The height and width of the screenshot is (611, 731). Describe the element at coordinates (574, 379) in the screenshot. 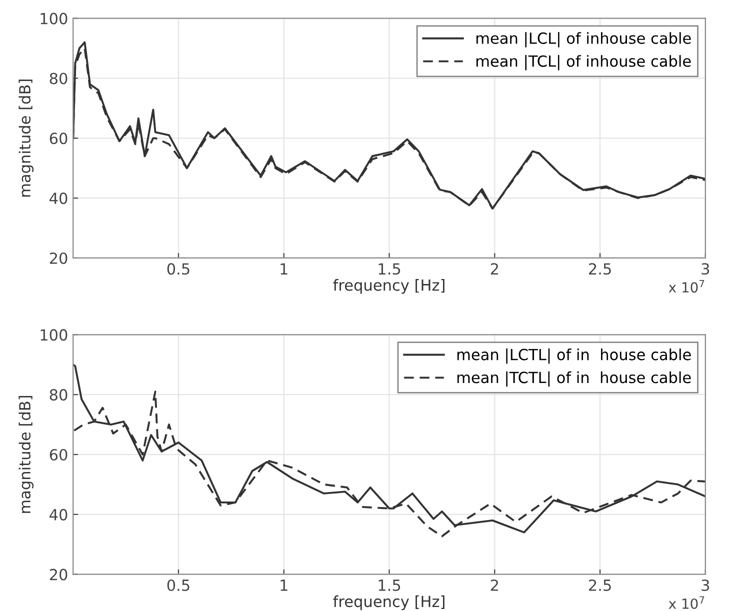

I see `legend-label: mean |TCTL| of in house cable` at that location.